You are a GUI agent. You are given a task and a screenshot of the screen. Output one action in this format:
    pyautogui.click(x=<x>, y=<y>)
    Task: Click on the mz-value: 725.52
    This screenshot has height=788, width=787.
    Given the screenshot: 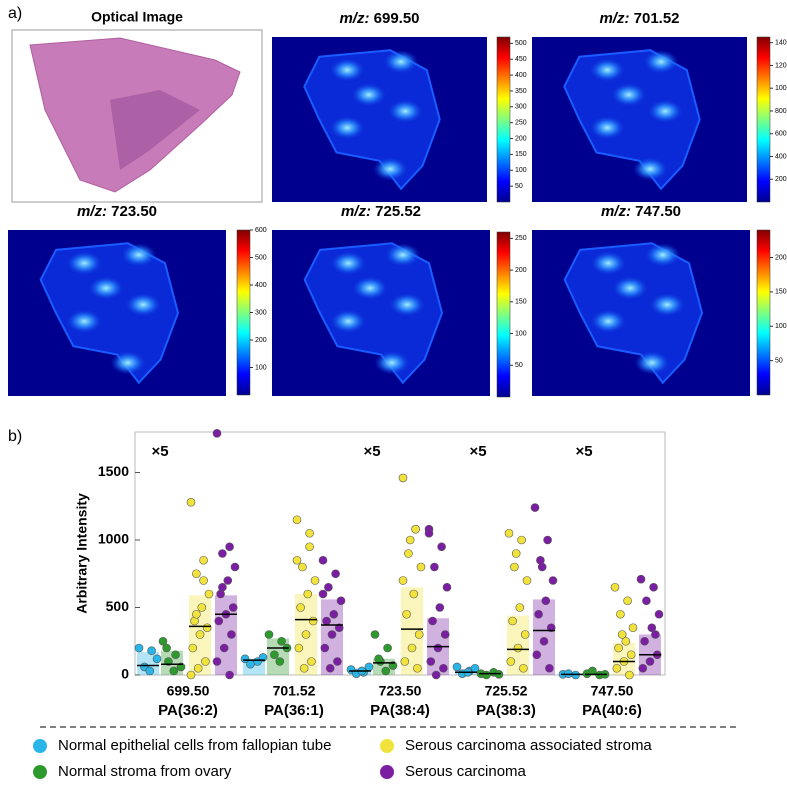 What is the action you would take?
    pyautogui.click(x=398, y=211)
    